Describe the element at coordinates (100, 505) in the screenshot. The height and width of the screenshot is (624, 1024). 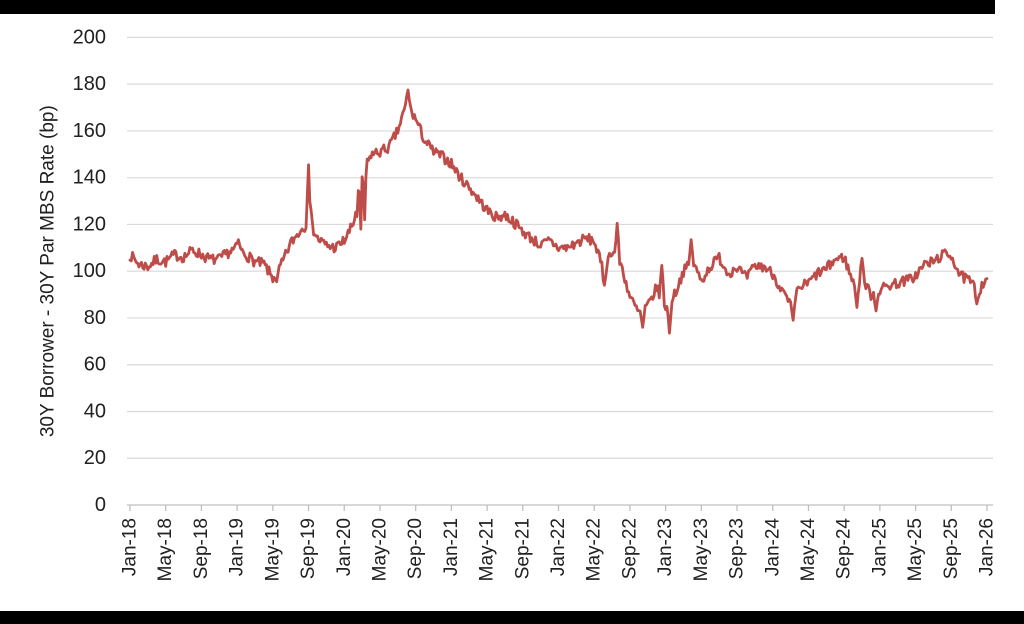
I see `y-tick-label: 0` at that location.